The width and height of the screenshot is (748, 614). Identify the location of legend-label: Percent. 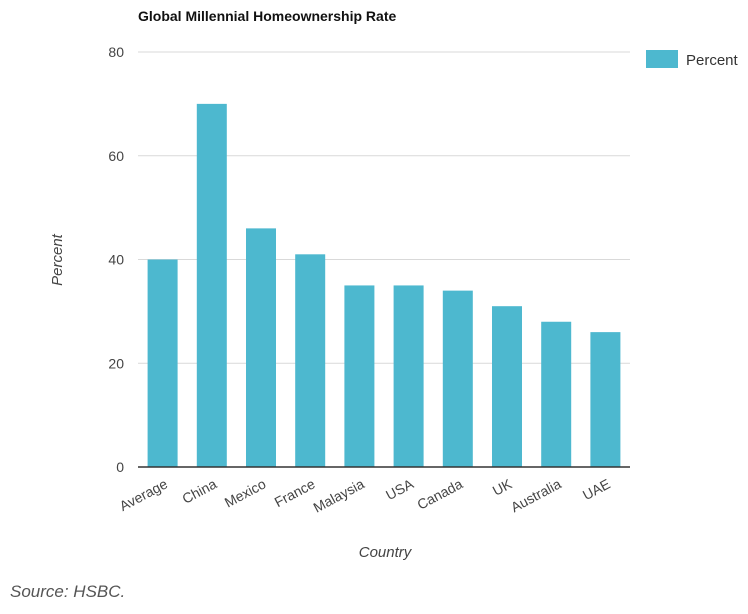
(712, 60).